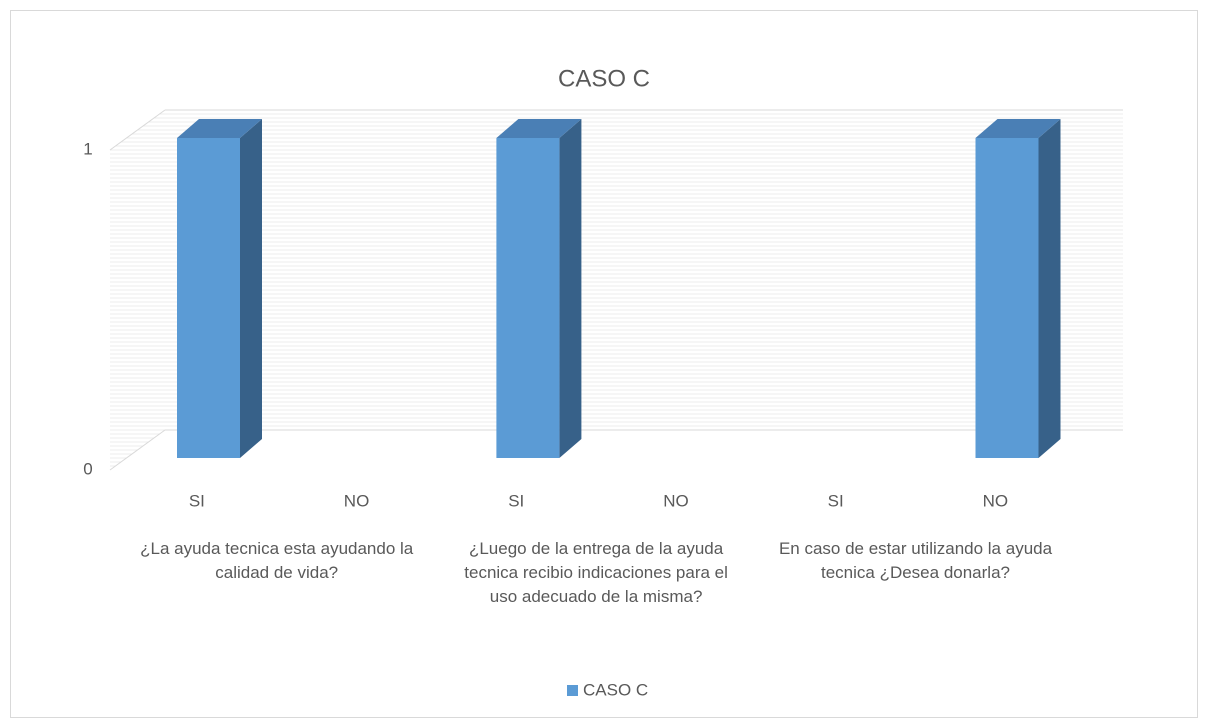  What do you see at coordinates (137, 290) in the screenshot?
I see `side-wall` at bounding box center [137, 290].